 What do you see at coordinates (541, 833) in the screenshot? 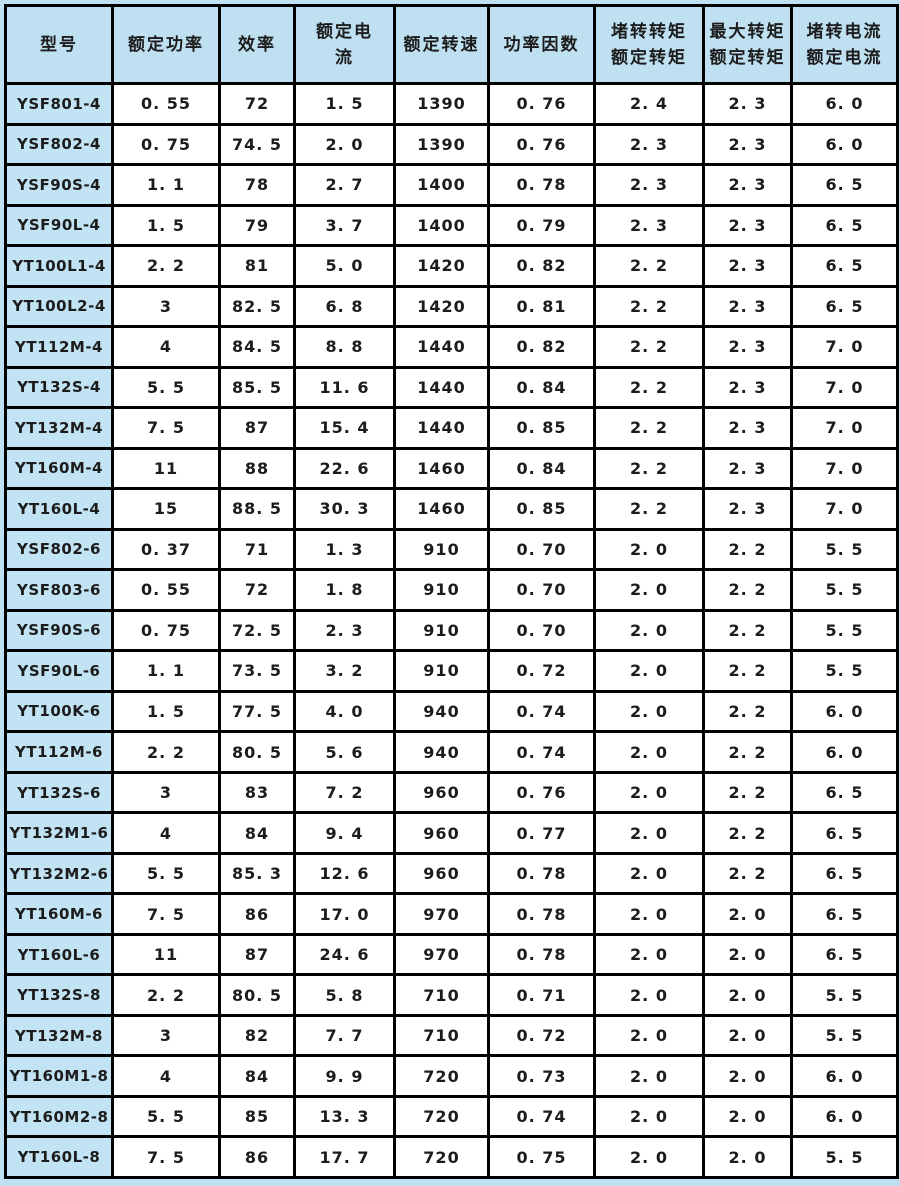
I see `value-cell-power-factor: 0. 77` at bounding box center [541, 833].